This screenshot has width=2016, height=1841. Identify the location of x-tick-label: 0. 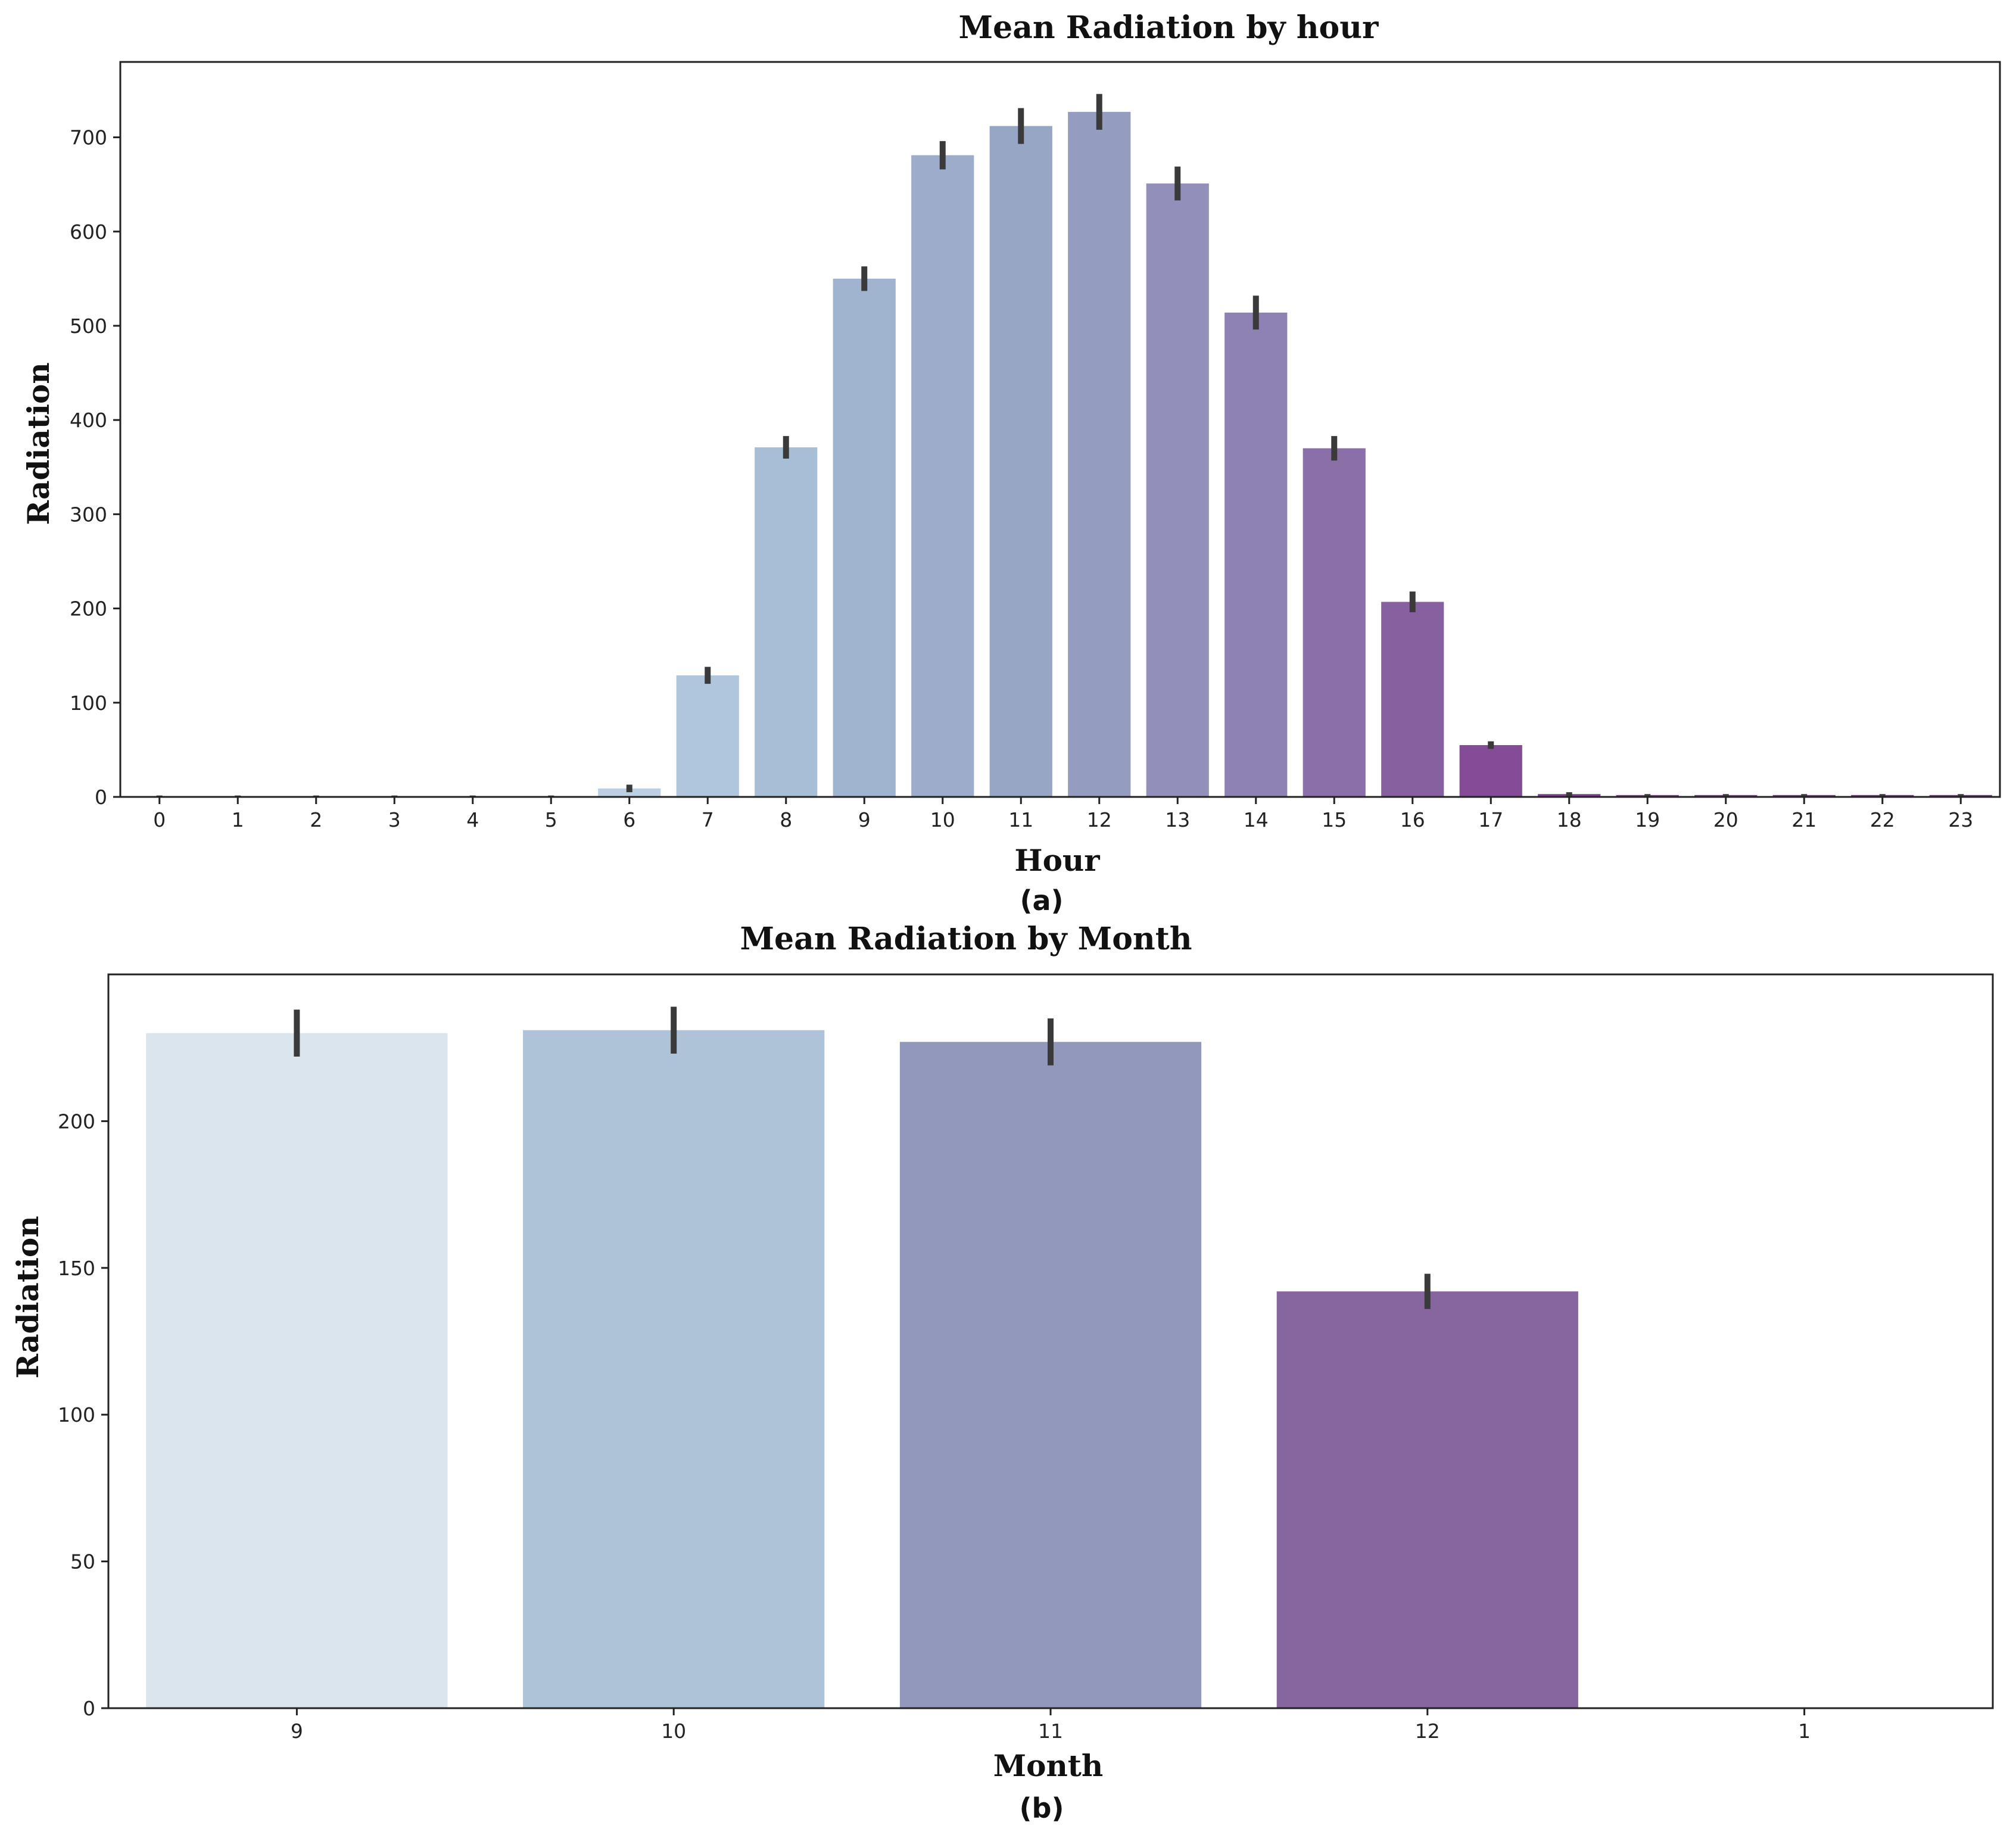
(159, 819).